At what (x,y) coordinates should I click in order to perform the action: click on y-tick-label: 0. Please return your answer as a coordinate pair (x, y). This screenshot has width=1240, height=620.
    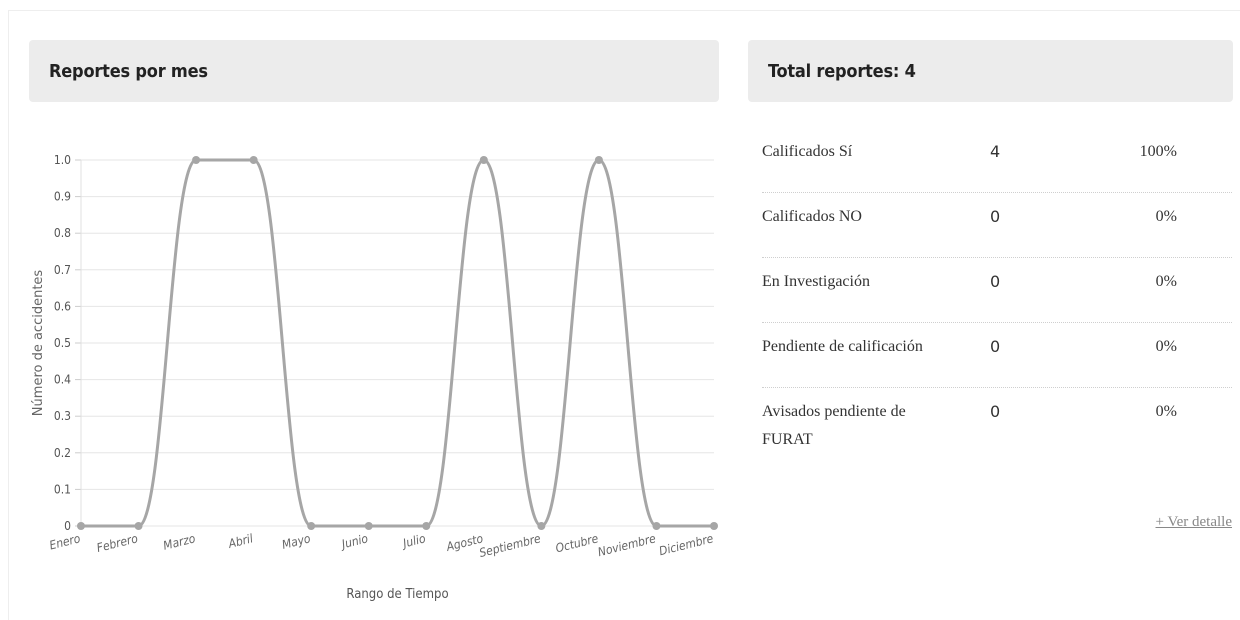
    Looking at the image, I should click on (67, 526).